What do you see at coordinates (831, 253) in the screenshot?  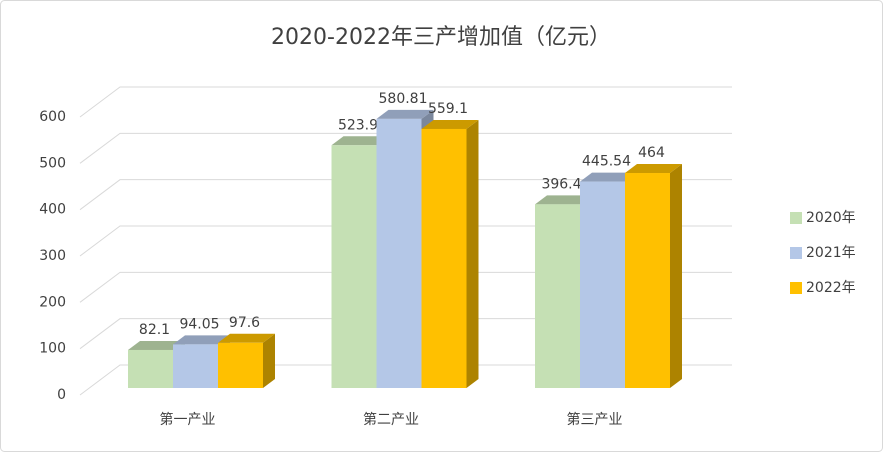 I see `legend-label: 2021年` at bounding box center [831, 253].